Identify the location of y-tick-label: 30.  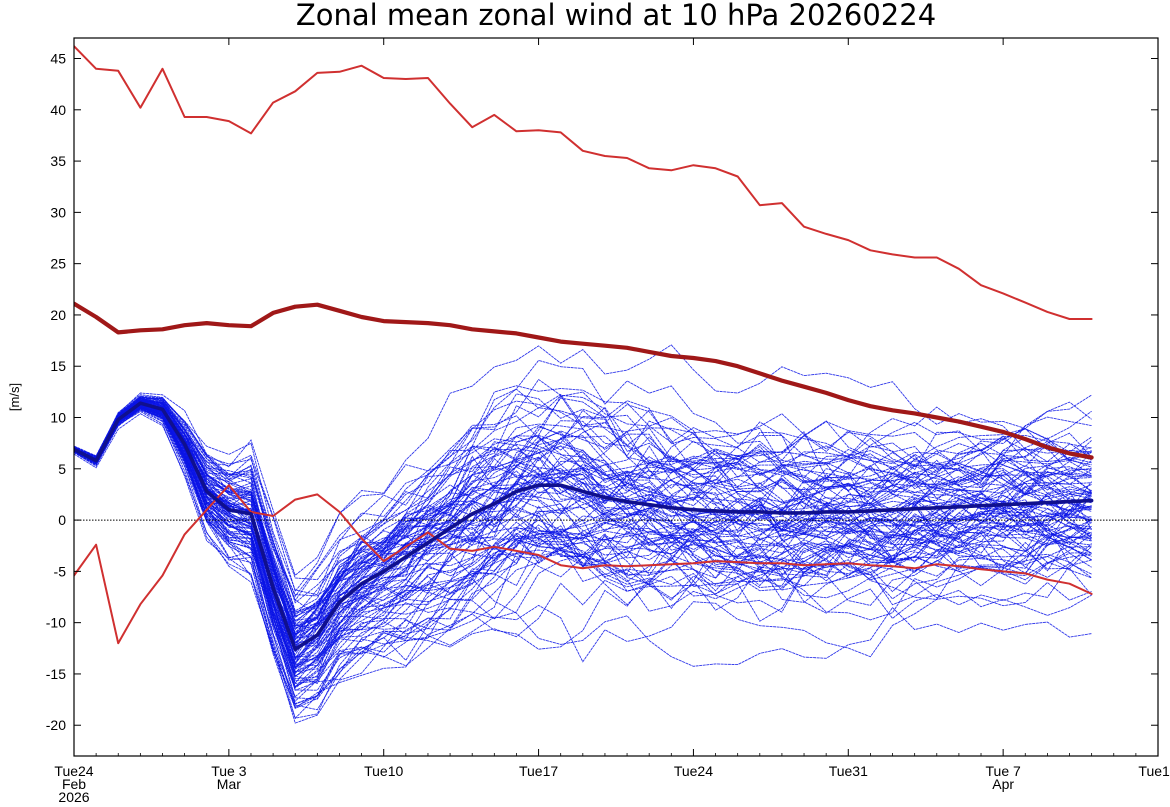
(58, 212).